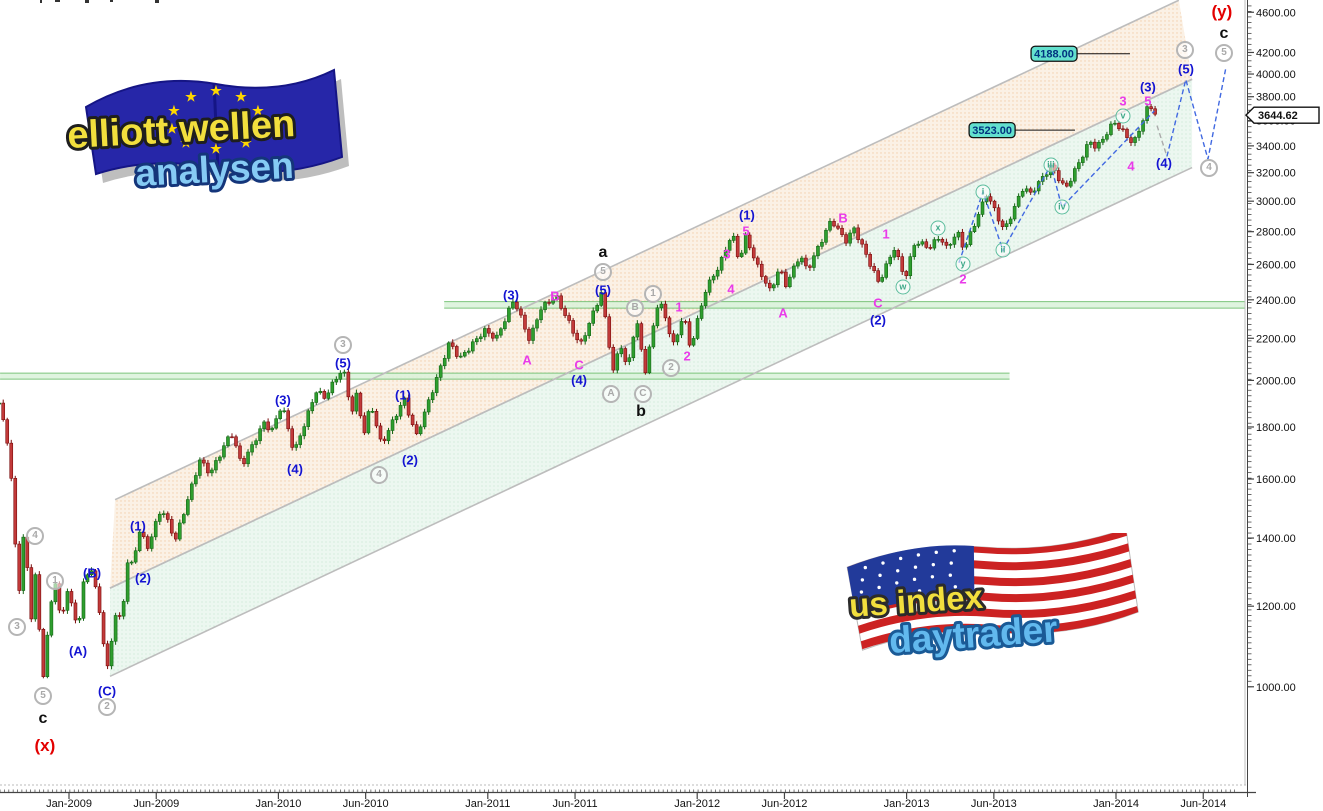  Describe the element at coordinates (487, 804) in the screenshot. I see `svg-text: Jan-2011` at that location.